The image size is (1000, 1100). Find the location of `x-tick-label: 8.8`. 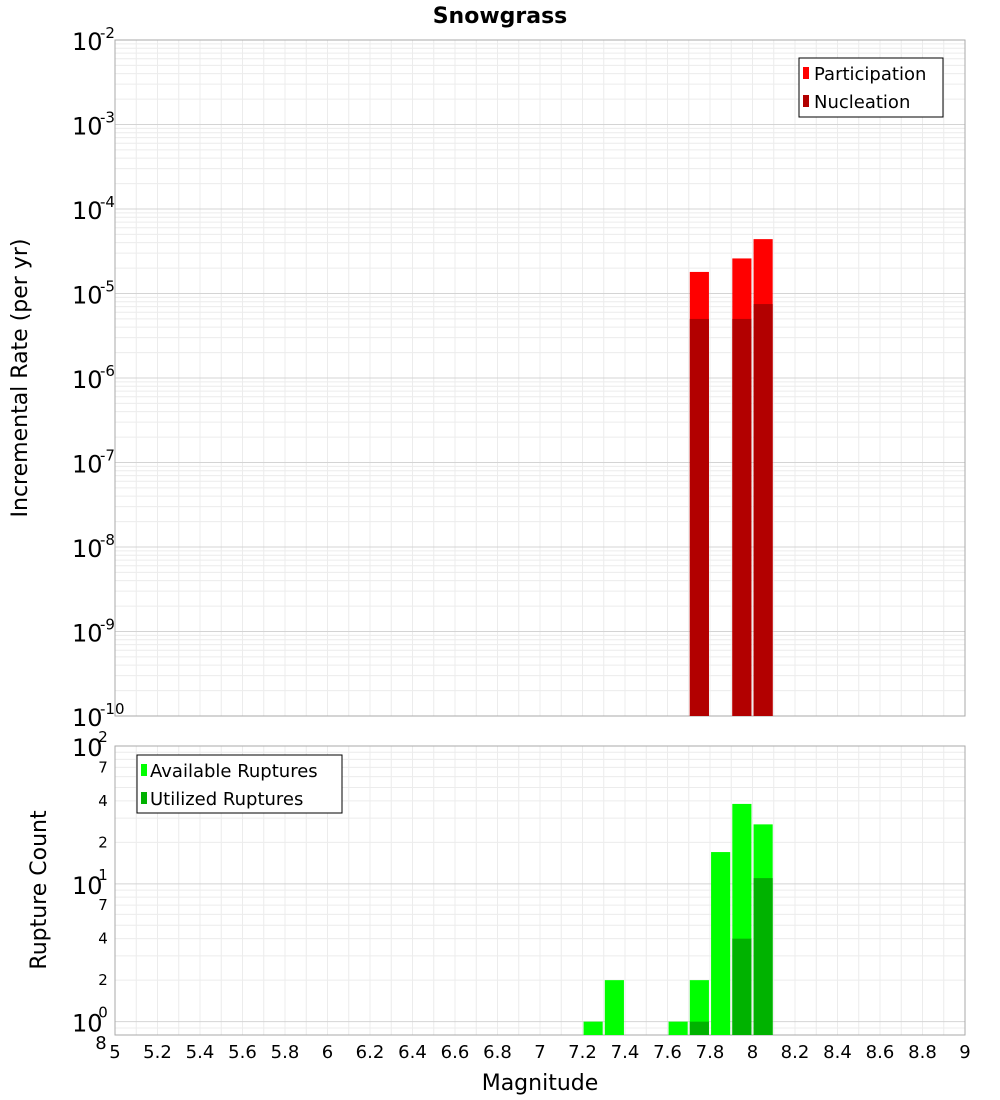

x-tick-label: 8.8 is located at coordinates (922, 1052).